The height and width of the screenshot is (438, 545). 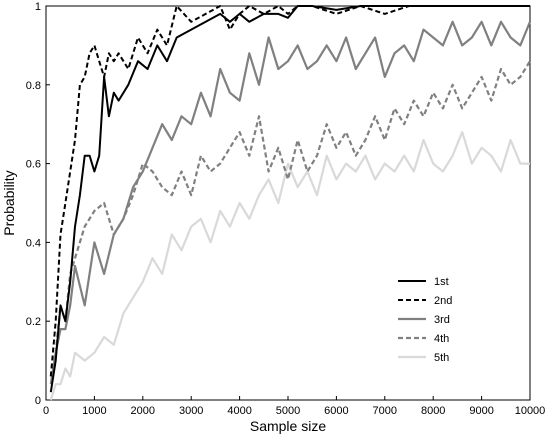 I want to click on x-tick-label: 5000, so click(x=288, y=411).